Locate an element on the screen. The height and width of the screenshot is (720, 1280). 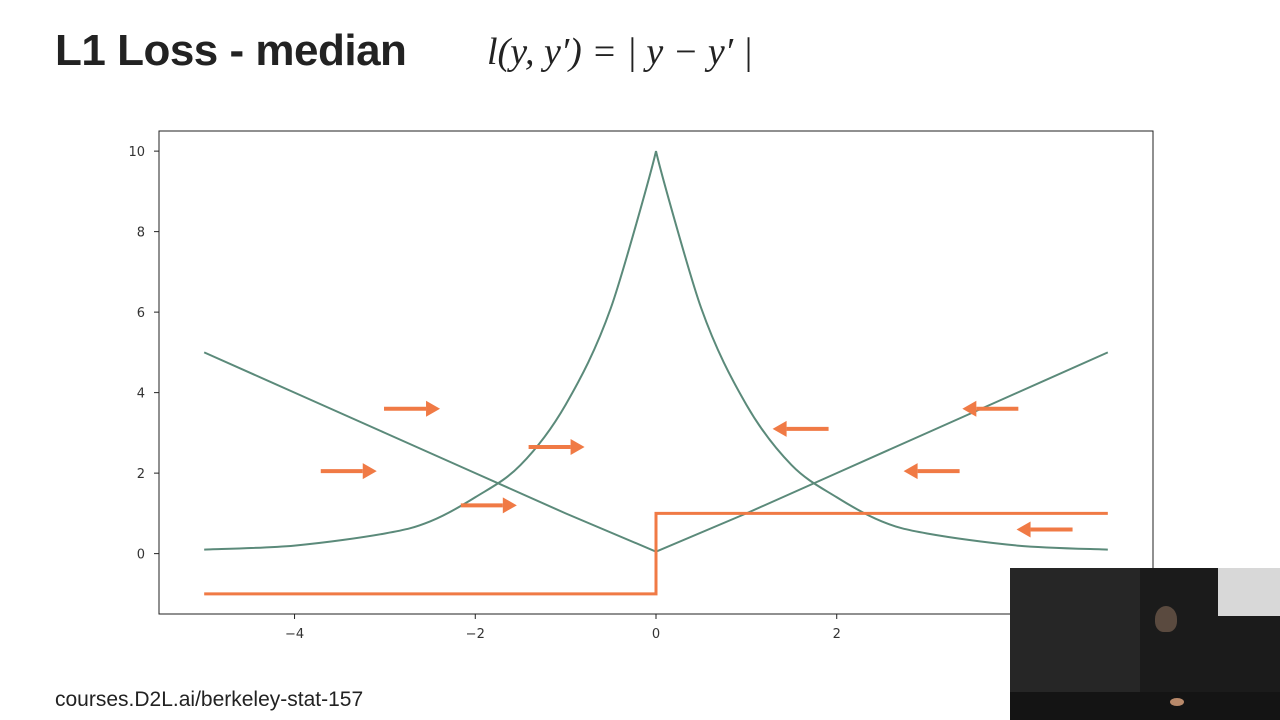
x-tick-label: −4 is located at coordinates (294, 634).